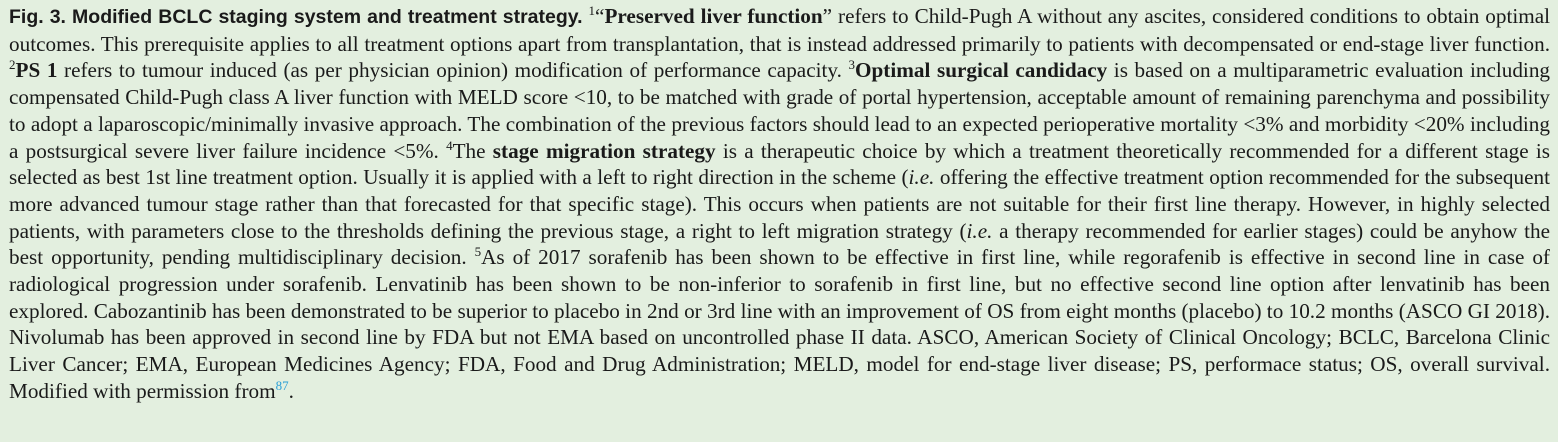  What do you see at coordinates (291, 390) in the screenshot?
I see `caption-end: .` at bounding box center [291, 390].